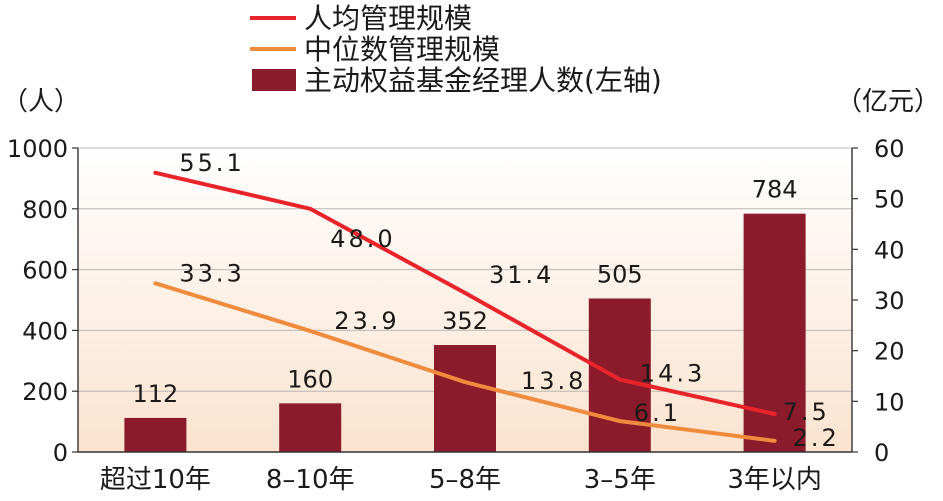 Image resolution: width=943 pixels, height=501 pixels. Describe the element at coordinates (620, 480) in the screenshot. I see `category-label: 3–5年` at that location.